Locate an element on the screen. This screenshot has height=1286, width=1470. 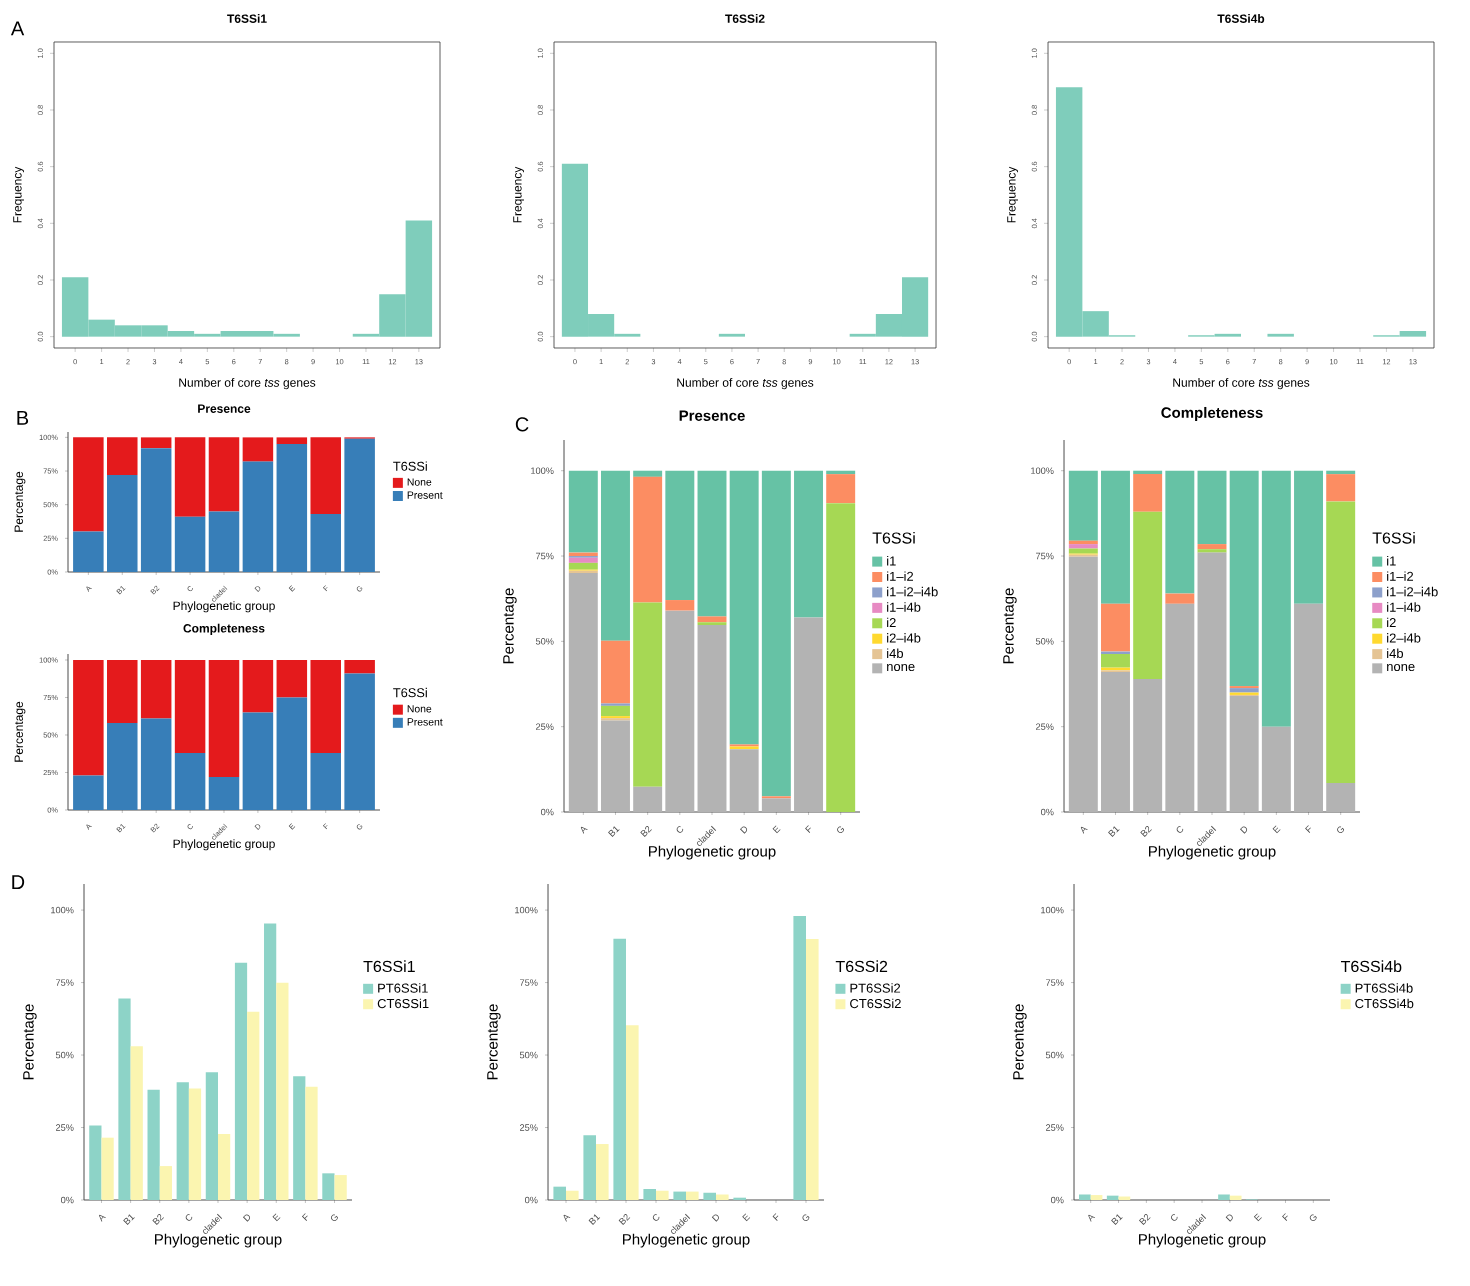
legend-title: T6SSi1 is located at coordinates (389, 966).